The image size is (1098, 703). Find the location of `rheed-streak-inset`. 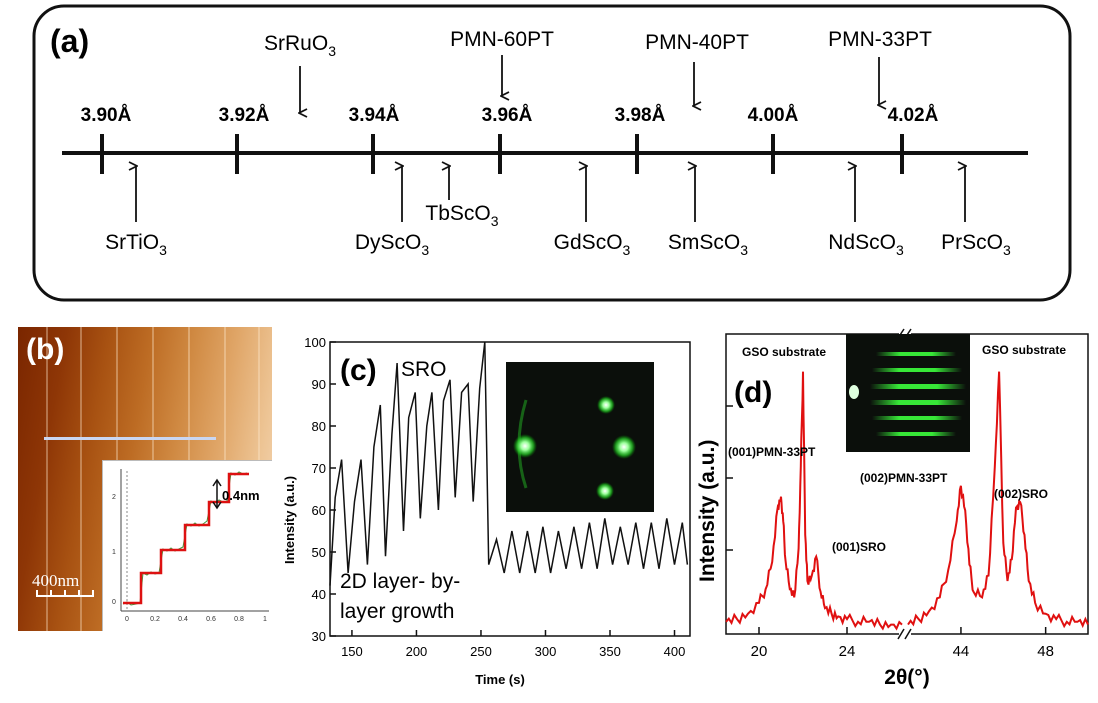

rheed-streak-inset is located at coordinates (908, 393).